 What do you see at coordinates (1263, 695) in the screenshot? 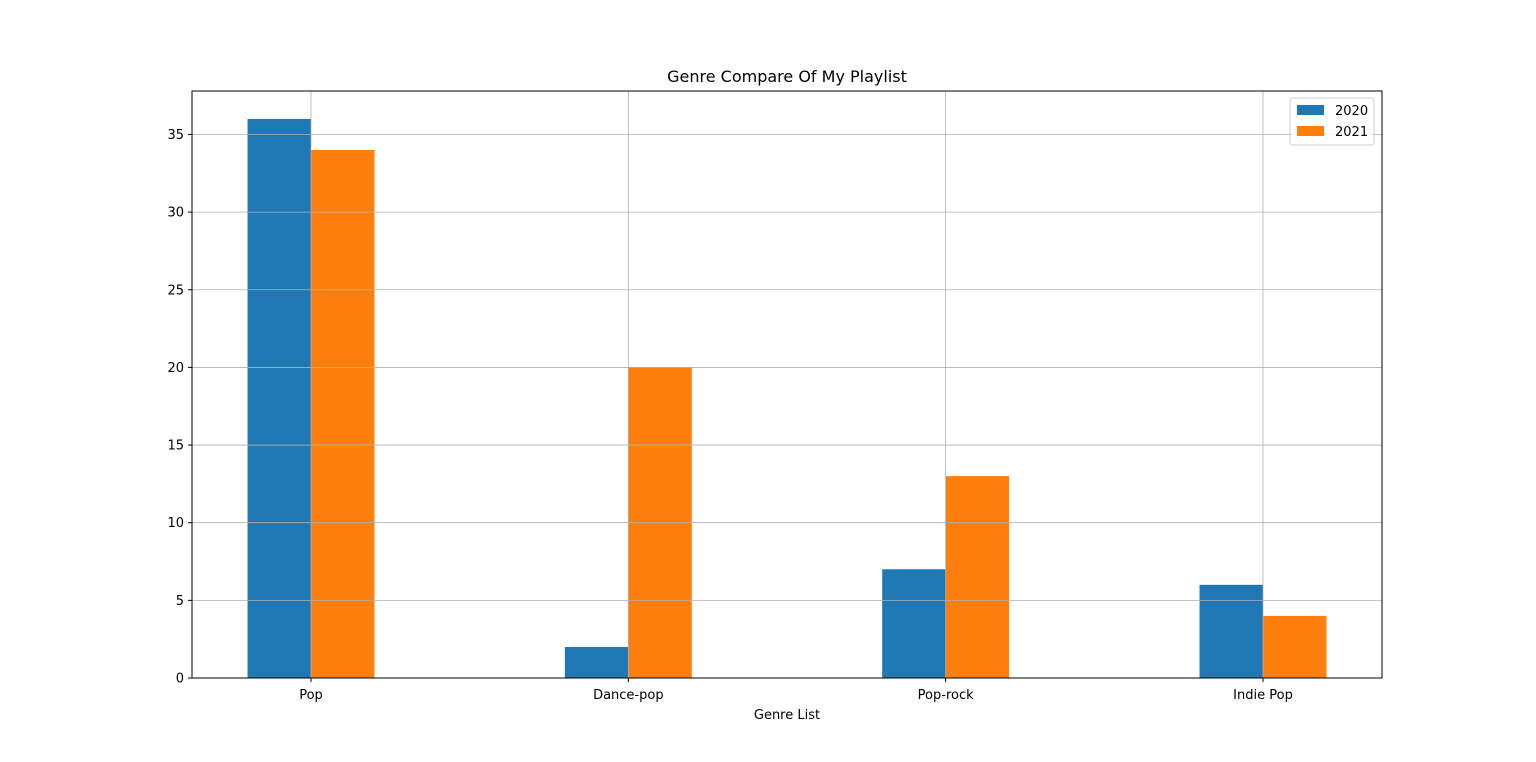
I see `x-tick-label: Indie Pop` at bounding box center [1263, 695].